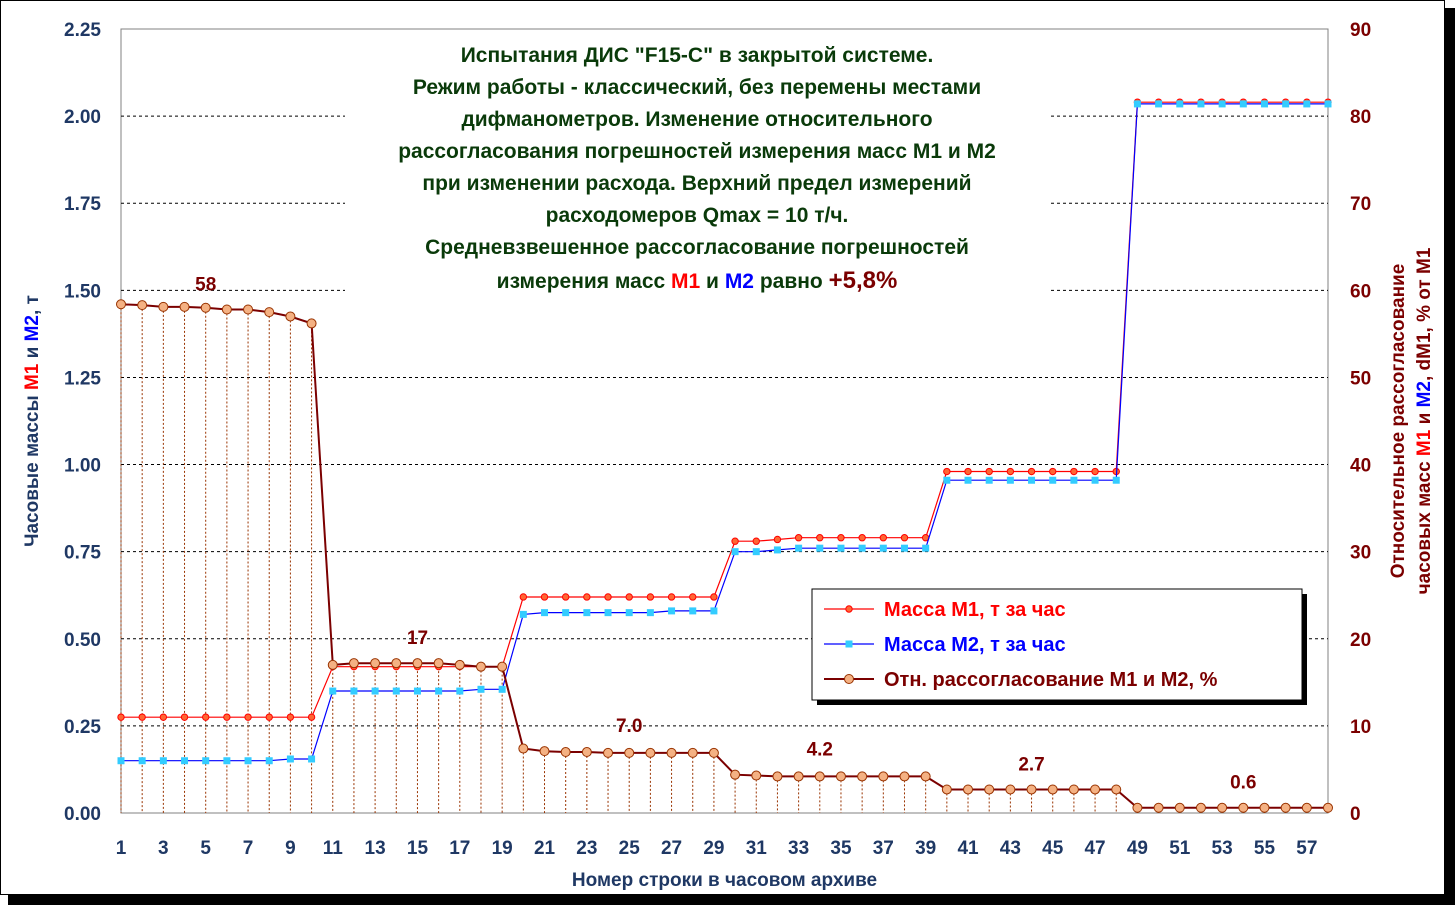 This screenshot has height=905, width=1455. What do you see at coordinates (1265, 848) in the screenshot?
I see `x-tick-label: 55` at bounding box center [1265, 848].